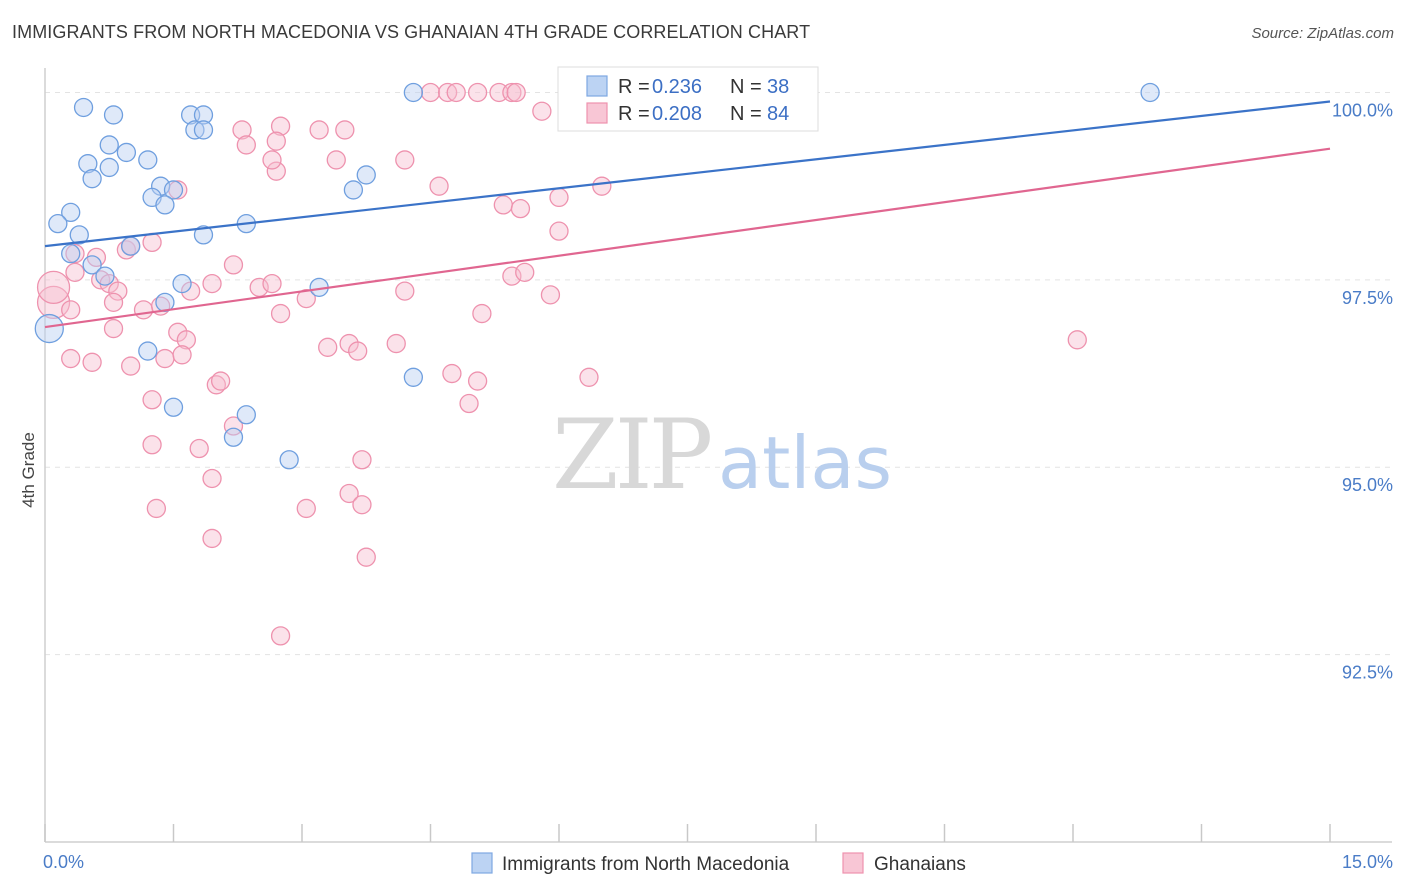  Describe the element at coordinates (1362, 391) in the screenshot. I see `y-tick-labels: 100.0% 97.5% 95.0% 92.5%` at that location.